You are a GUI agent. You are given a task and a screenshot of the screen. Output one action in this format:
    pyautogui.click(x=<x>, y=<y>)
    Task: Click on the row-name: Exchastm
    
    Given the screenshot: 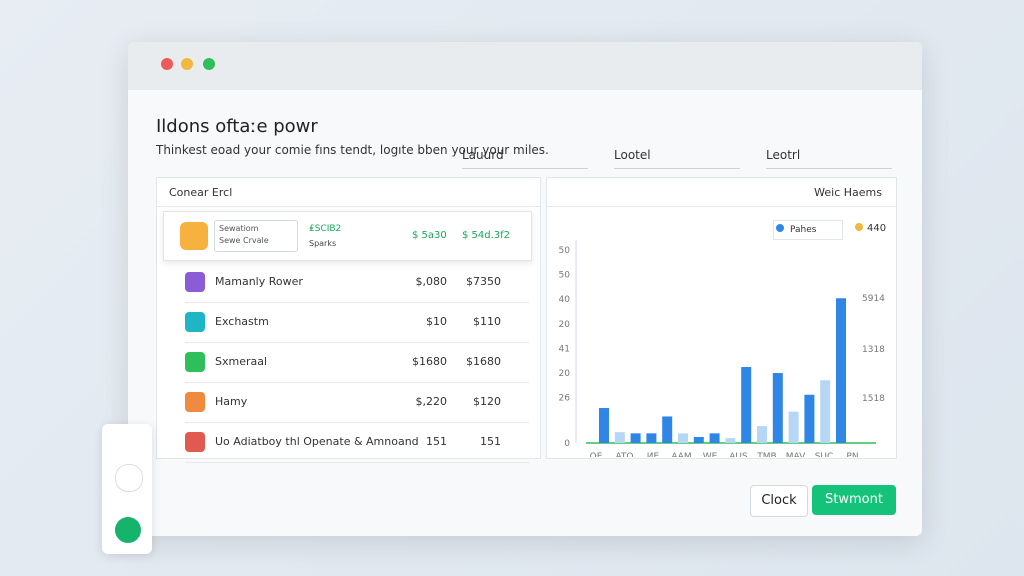 What is the action you would take?
    pyautogui.click(x=242, y=321)
    